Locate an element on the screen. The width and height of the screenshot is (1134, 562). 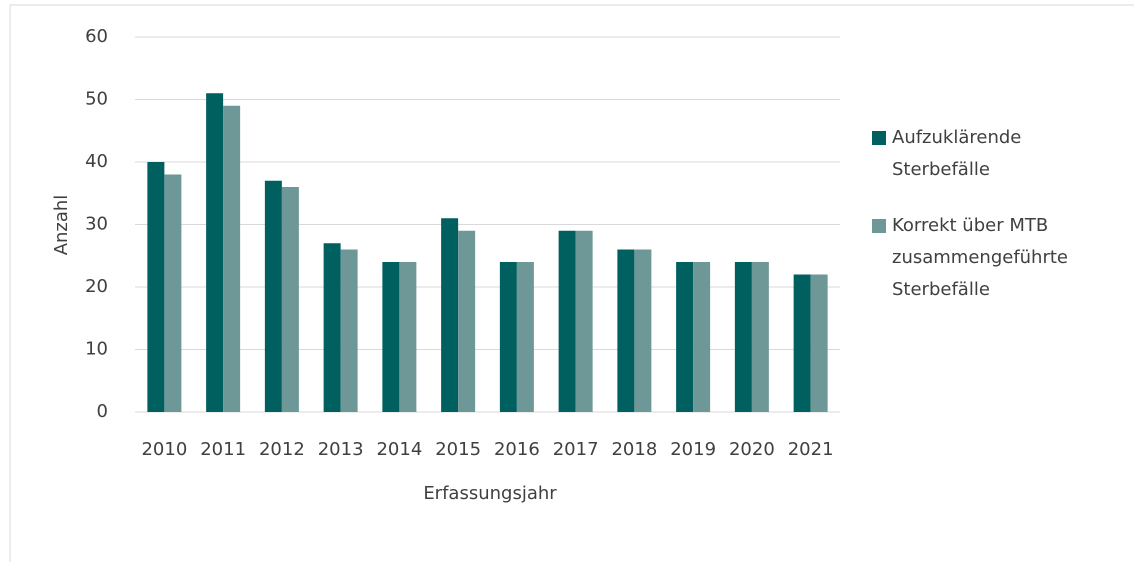
x-tick-label: 2018 is located at coordinates (634, 449).